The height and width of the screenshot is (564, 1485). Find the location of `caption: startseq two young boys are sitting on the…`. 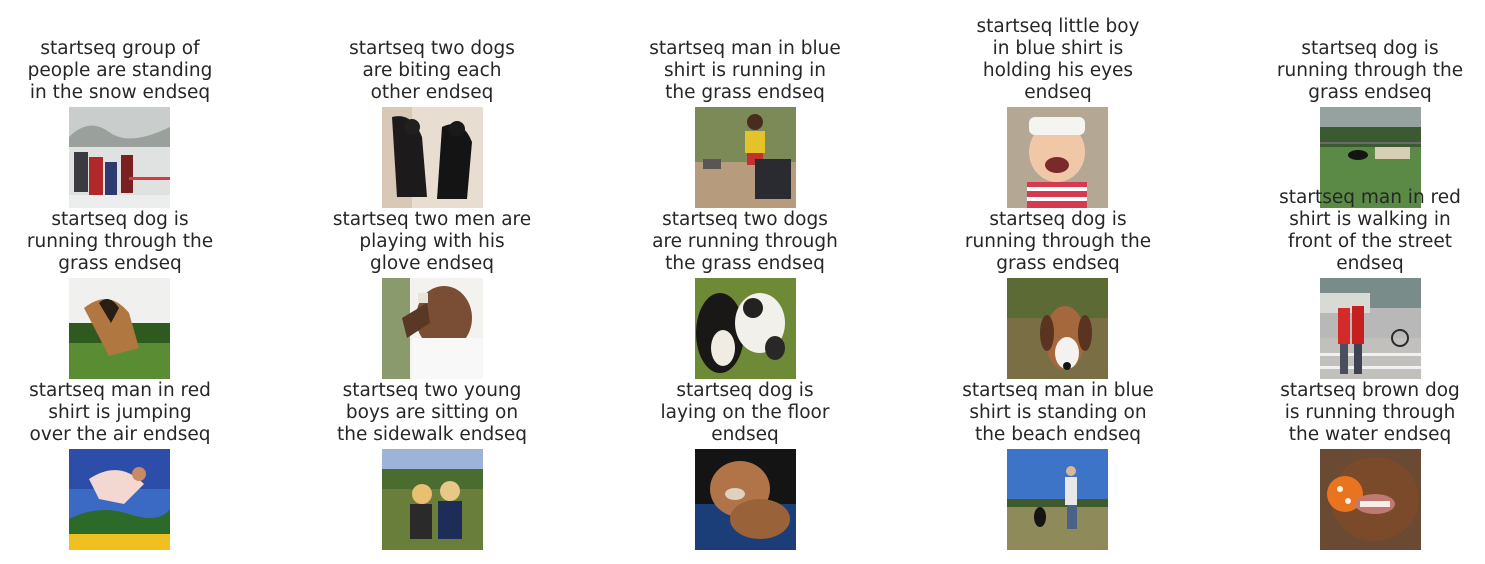

caption: startseq two young boys are sitting on the… is located at coordinates (432, 412).